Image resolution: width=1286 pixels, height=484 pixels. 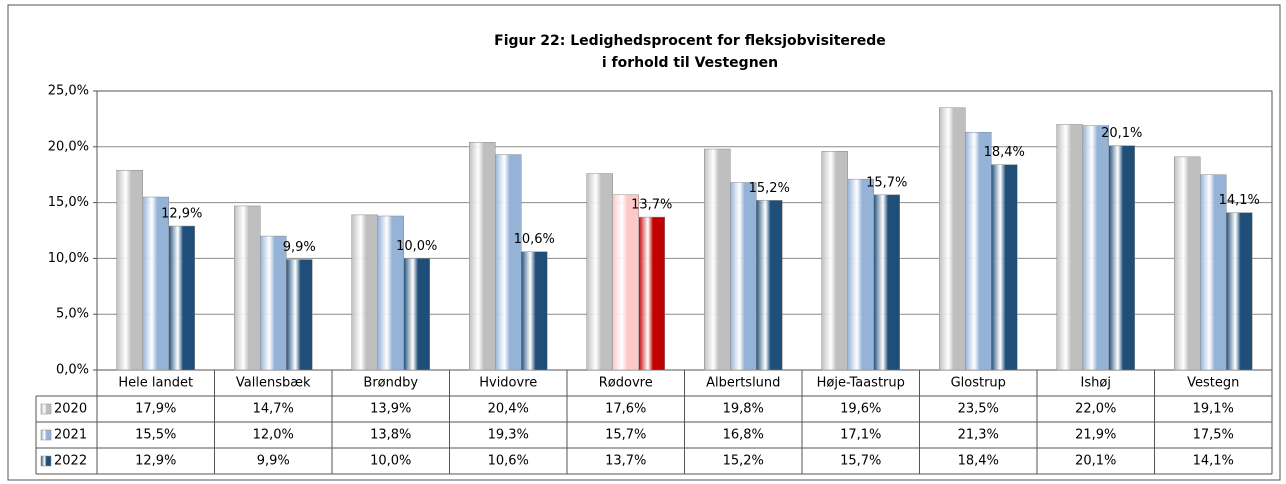 What do you see at coordinates (68, 202) in the screenshot?
I see `y-tick-label: 15,0%` at bounding box center [68, 202].